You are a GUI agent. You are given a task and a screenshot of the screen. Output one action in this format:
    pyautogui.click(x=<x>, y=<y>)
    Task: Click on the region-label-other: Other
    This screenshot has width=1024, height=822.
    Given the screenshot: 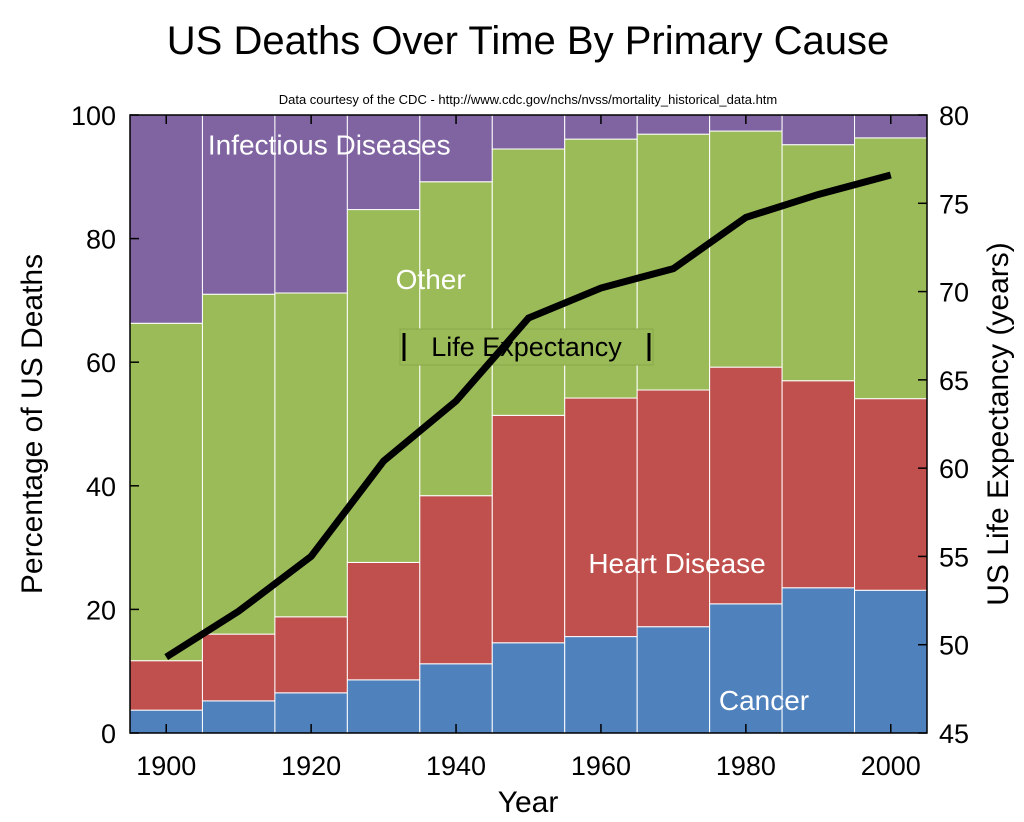 What is the action you would take?
    pyautogui.click(x=431, y=279)
    